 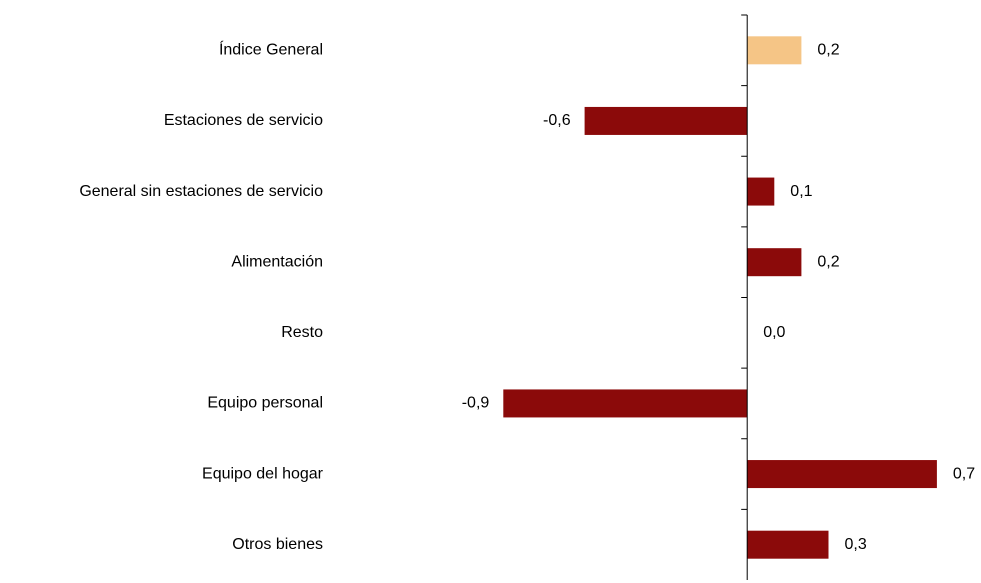 What do you see at coordinates (271, 49) in the screenshot?
I see `category-label: Índice General` at bounding box center [271, 49].